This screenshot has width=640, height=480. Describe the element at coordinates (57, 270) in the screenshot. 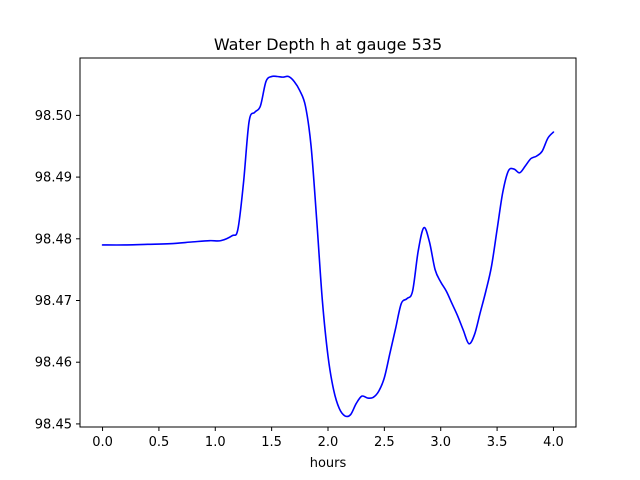

I see `y-axis: 98.45 98.46 98.47 98.48 98.49 98.50` at that location.